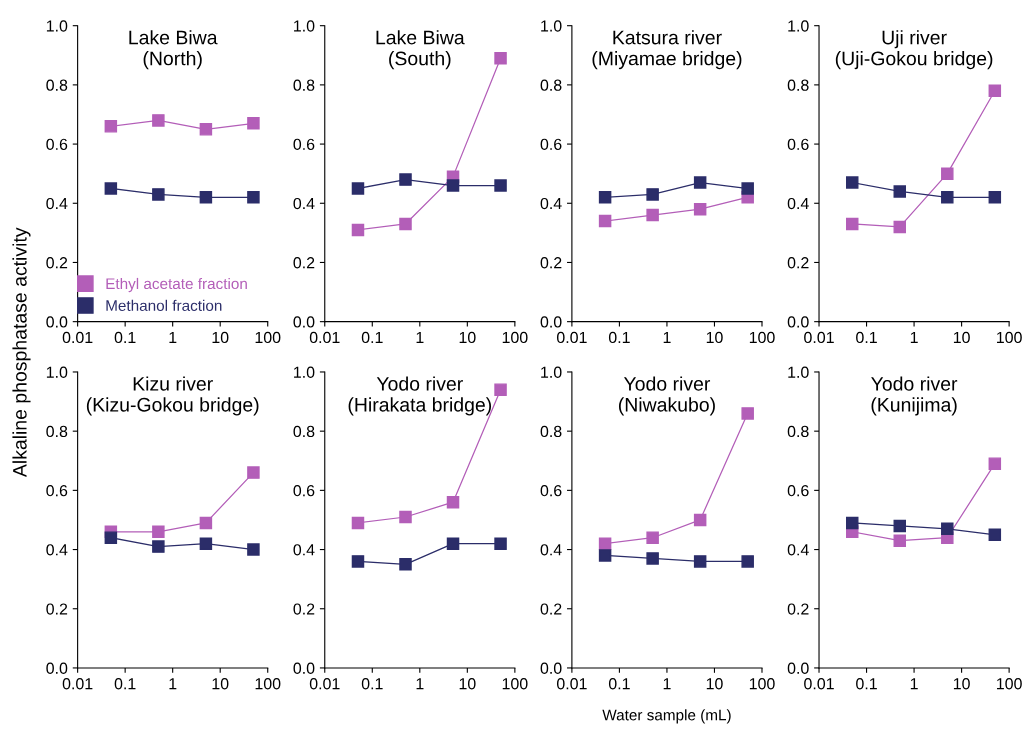 The width and height of the screenshot is (1035, 734). I want to click on text: Yodo river (Niwakubo), so click(666, 396).